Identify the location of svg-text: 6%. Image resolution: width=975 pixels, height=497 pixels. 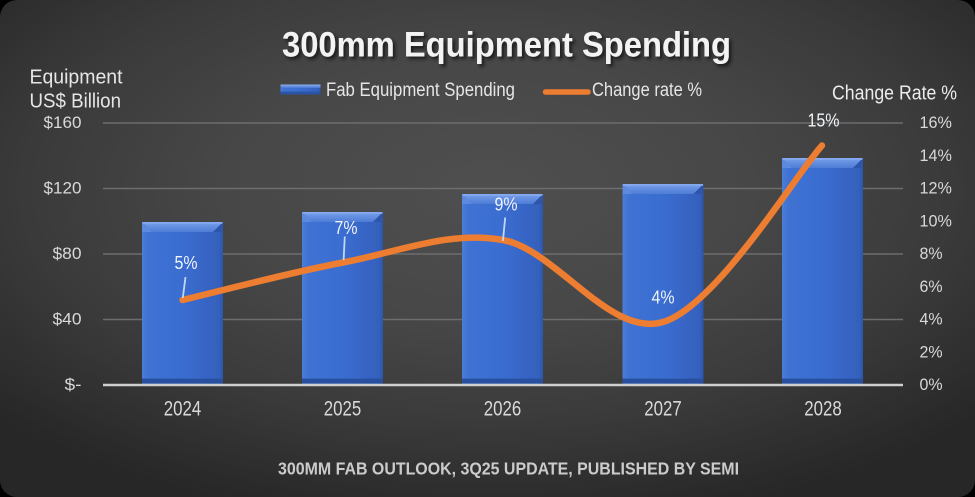
(931, 286).